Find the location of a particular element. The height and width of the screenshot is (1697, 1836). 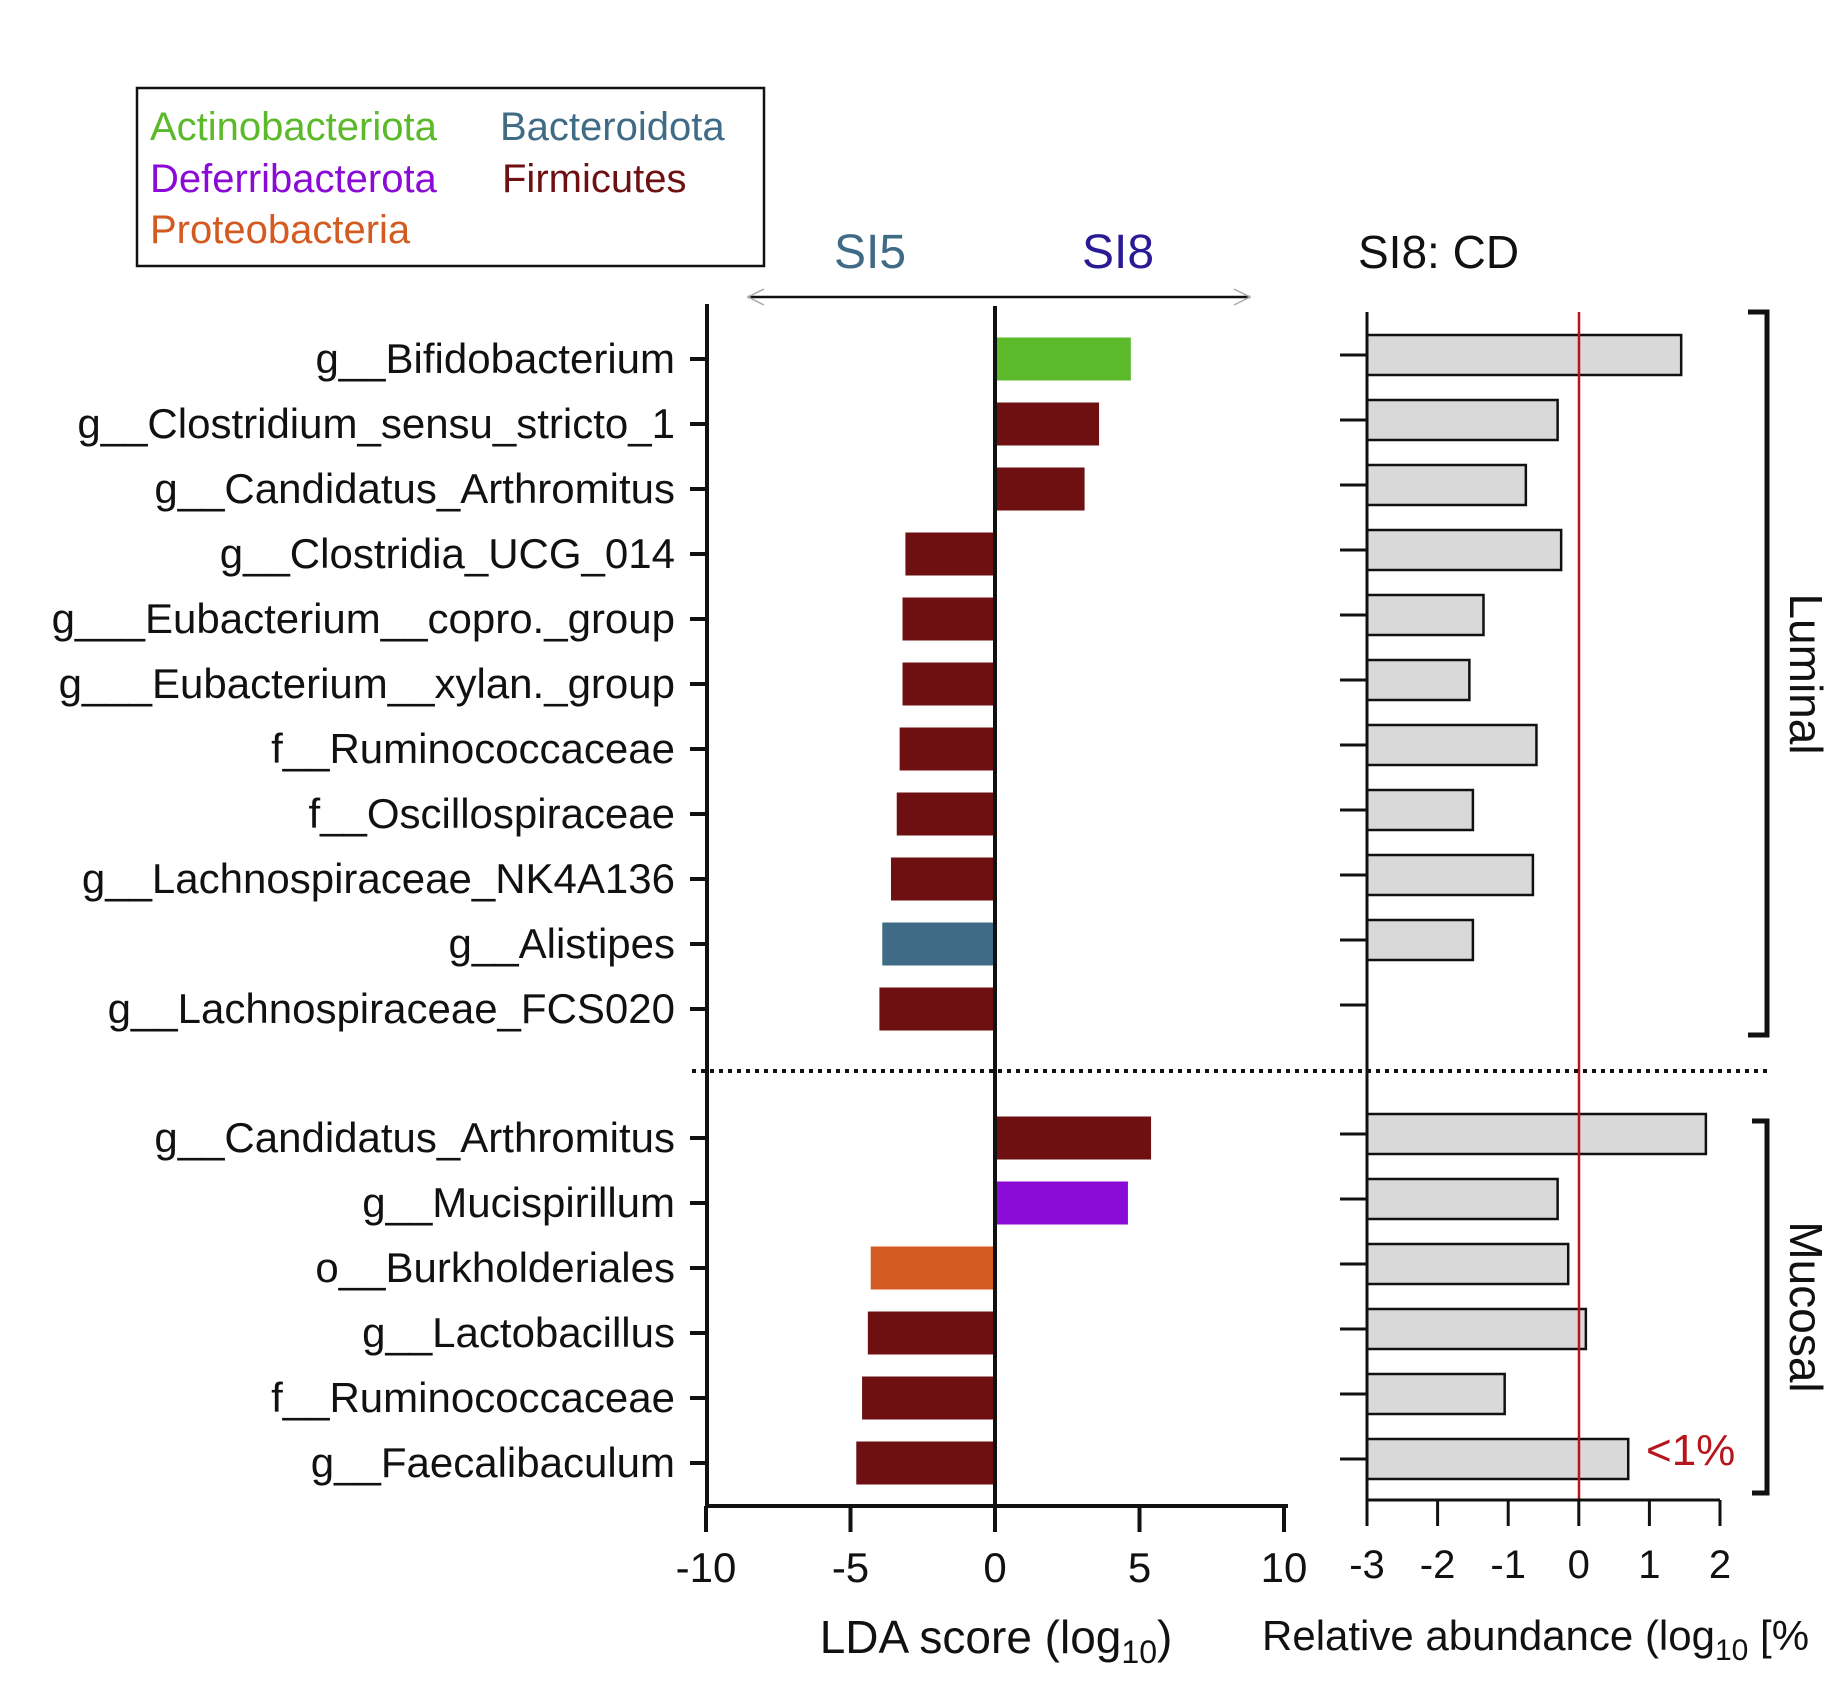

below-one-percent-label: <1% is located at coordinates (1690, 1450).